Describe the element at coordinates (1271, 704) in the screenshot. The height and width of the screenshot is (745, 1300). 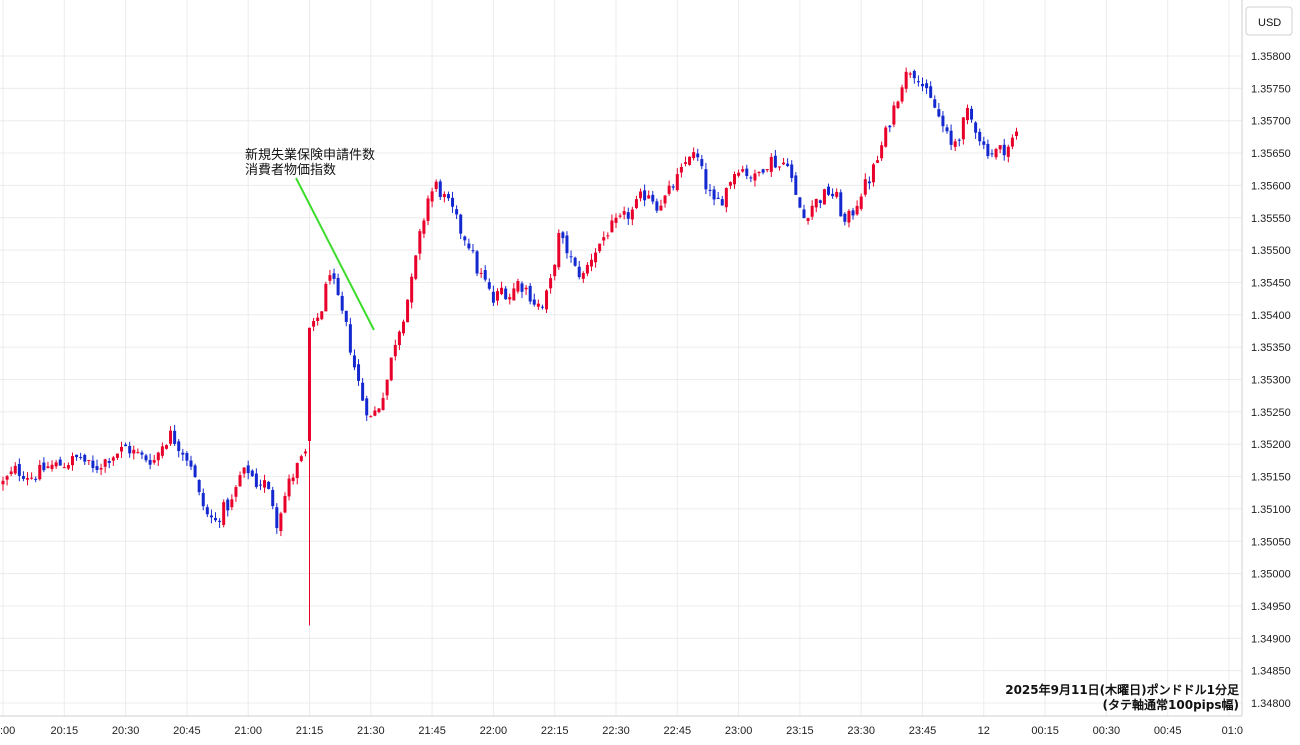
I see `y-tick-label: 1.34800` at that location.